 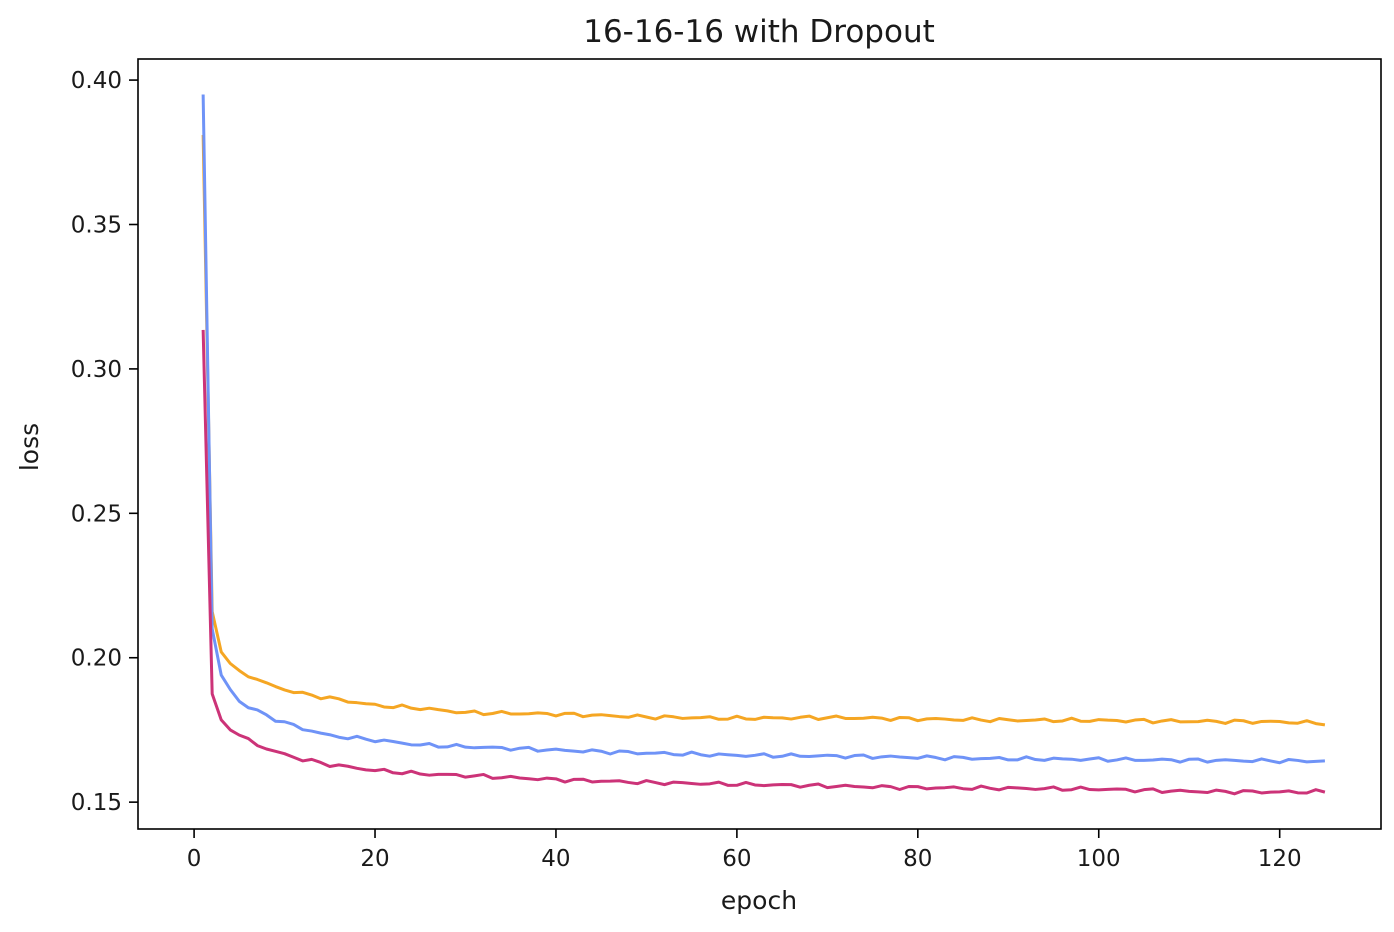 I want to click on chart-title: 16-16-16 with Dropout, so click(x=759, y=32).